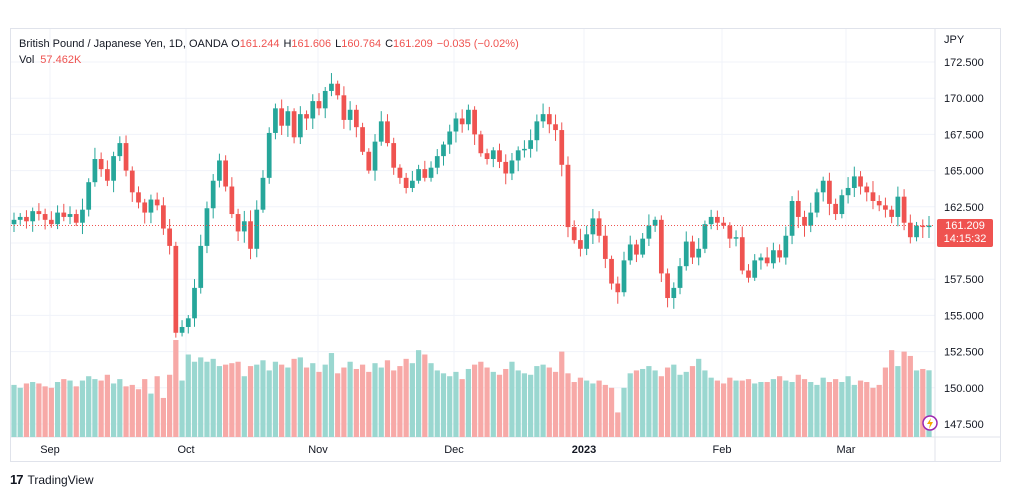 Image resolution: width=1012 pixels, height=498 pixels. Describe the element at coordinates (52, 479) in the screenshot. I see `tradingview-brand: 17 TradingView` at that location.